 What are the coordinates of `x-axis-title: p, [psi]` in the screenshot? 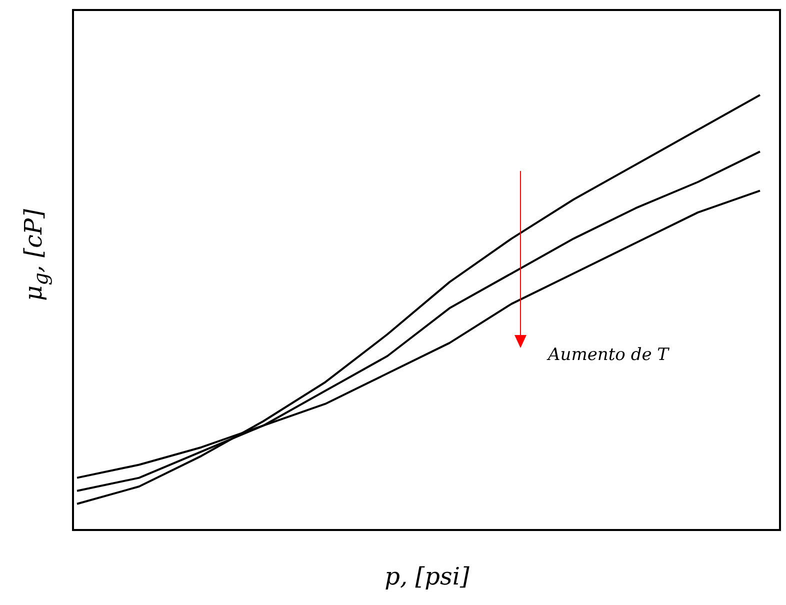 It's located at (427, 576).